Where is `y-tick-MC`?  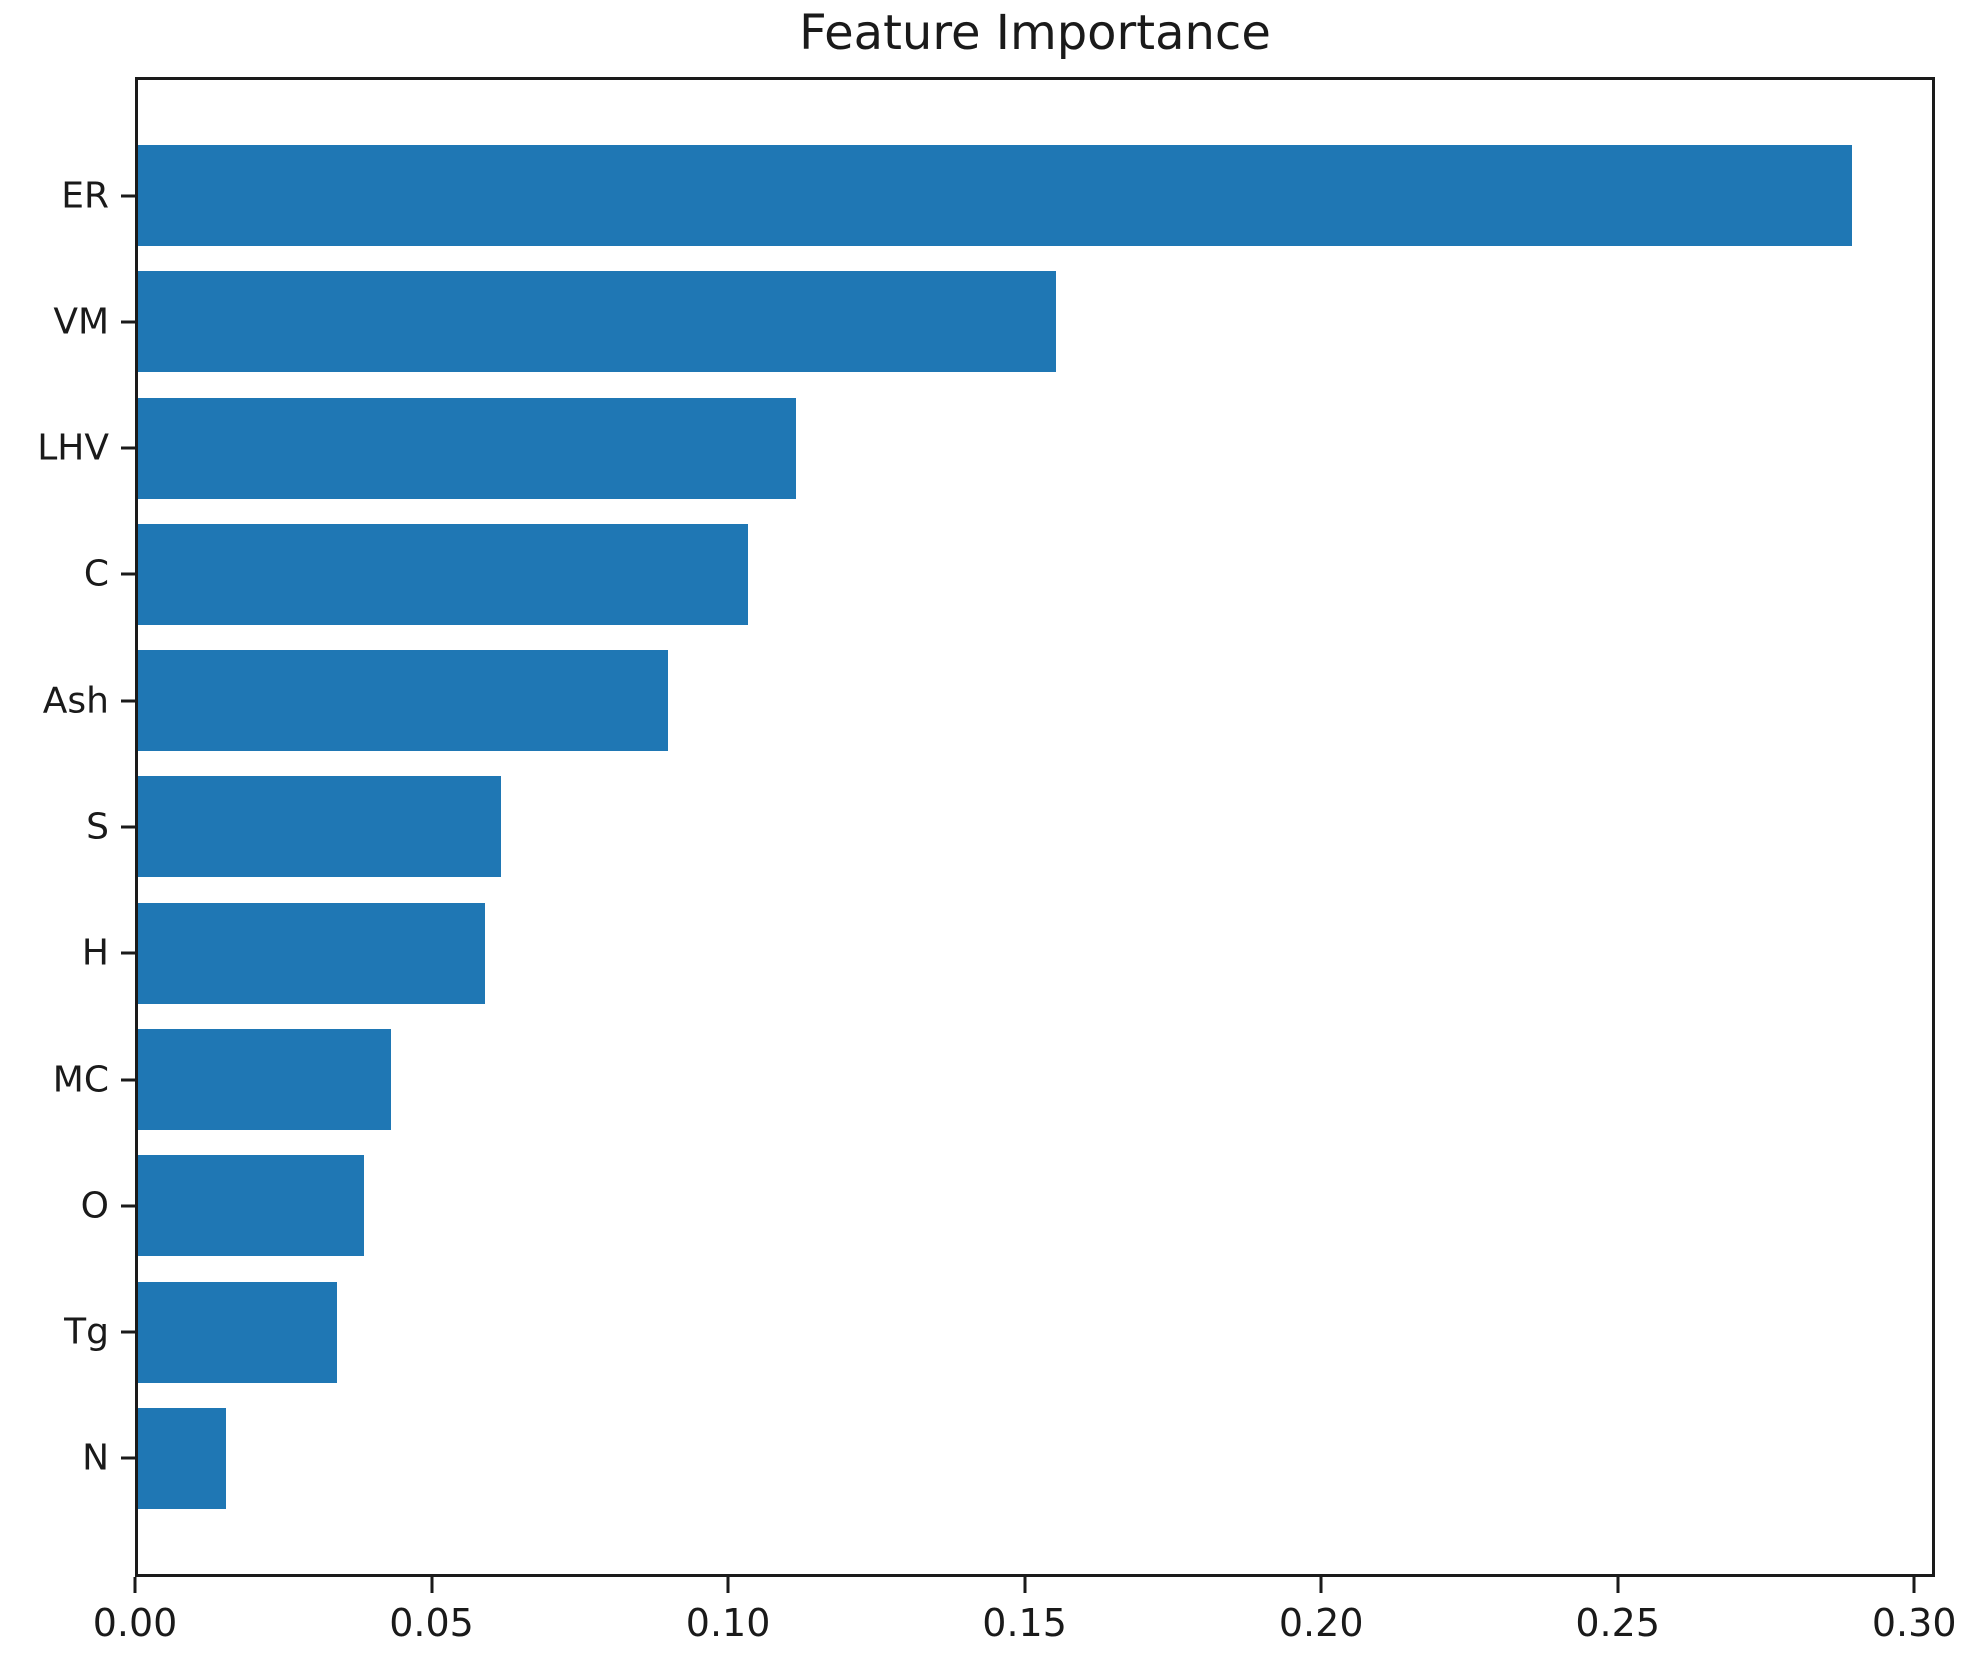
y-tick-MC is located at coordinates (128, 1080).